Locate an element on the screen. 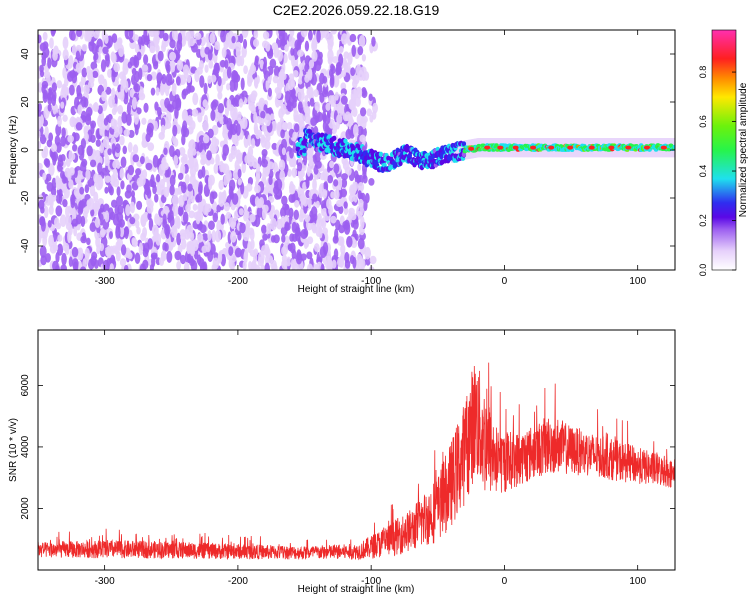  signal-cell is located at coordinates (464, 144).